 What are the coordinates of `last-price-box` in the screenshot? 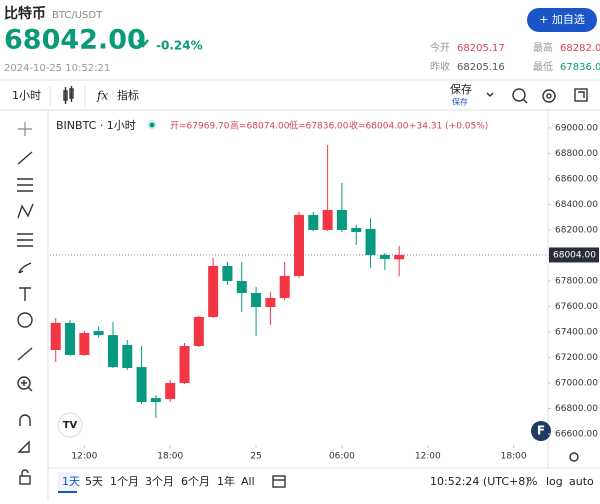 It's located at (574, 255).